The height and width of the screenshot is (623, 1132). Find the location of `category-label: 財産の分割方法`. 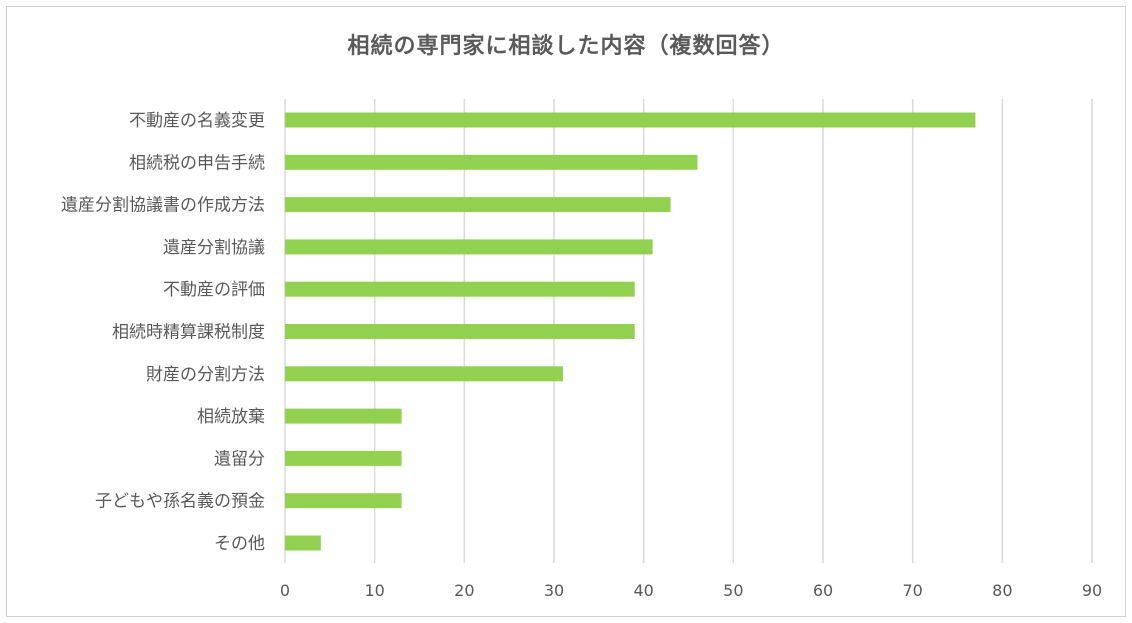

category-label: 財産の分割方法 is located at coordinates (205, 375).